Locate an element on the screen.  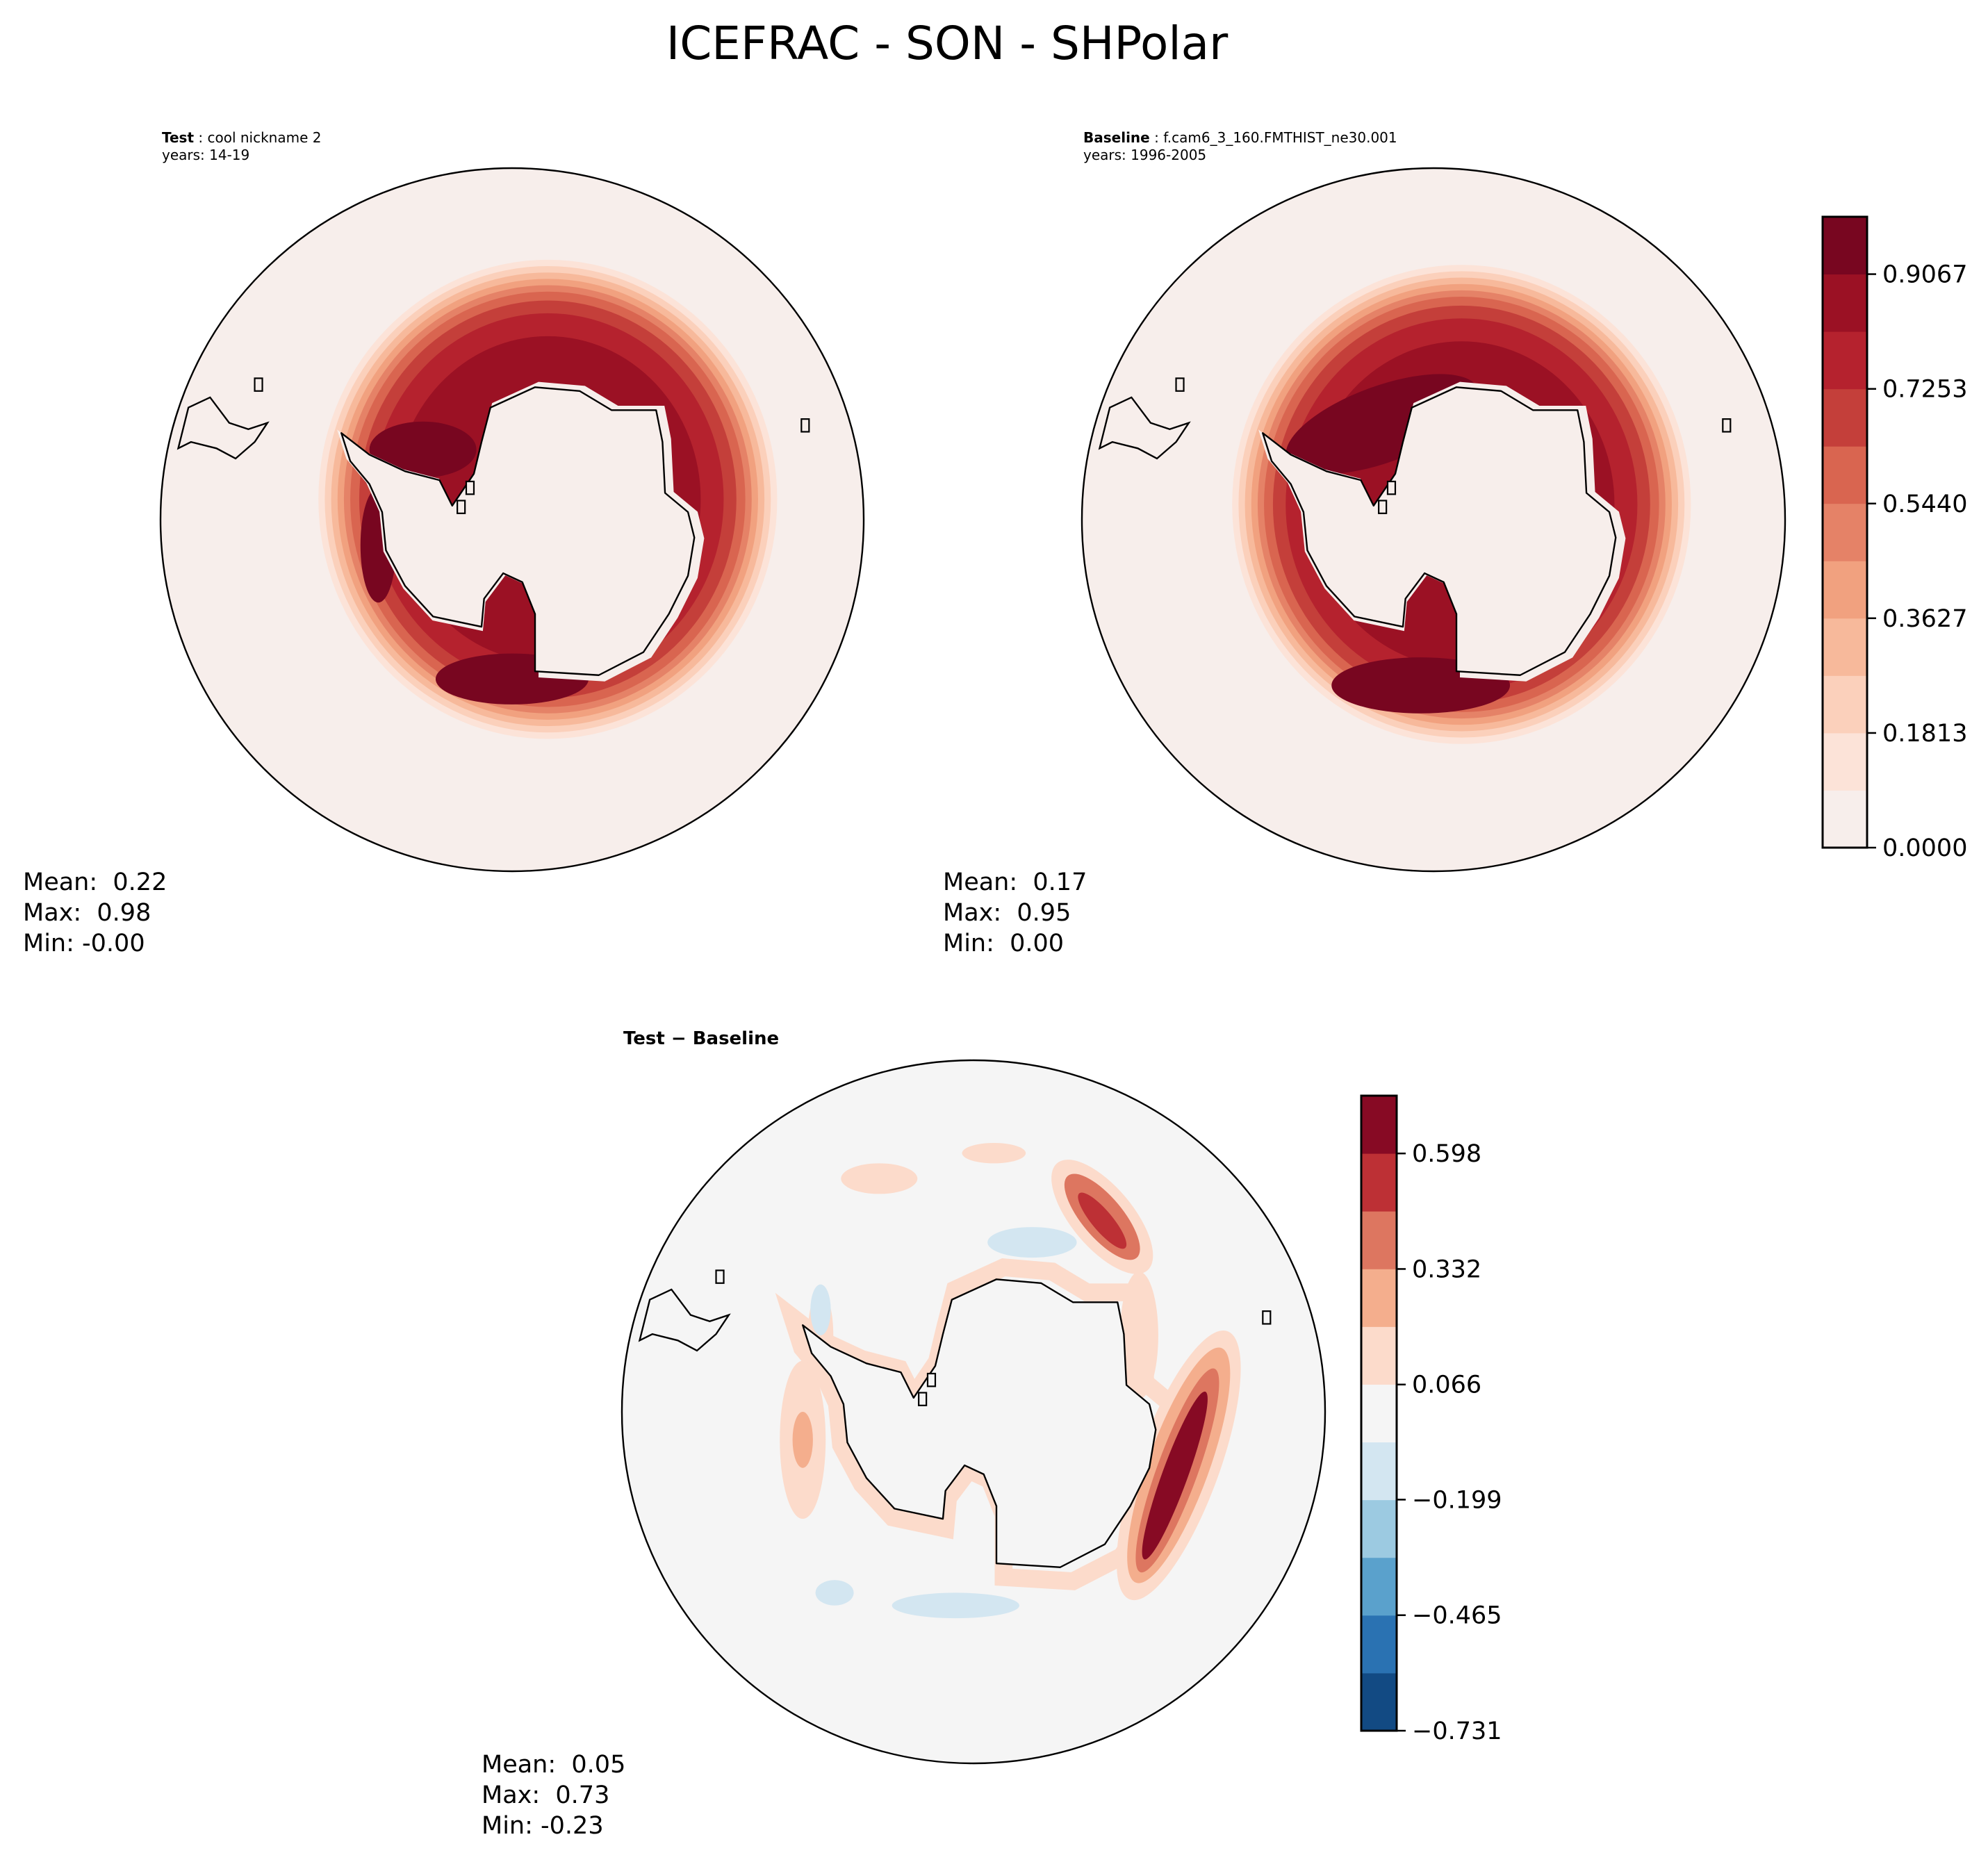
test-map is located at coordinates (512, 520).